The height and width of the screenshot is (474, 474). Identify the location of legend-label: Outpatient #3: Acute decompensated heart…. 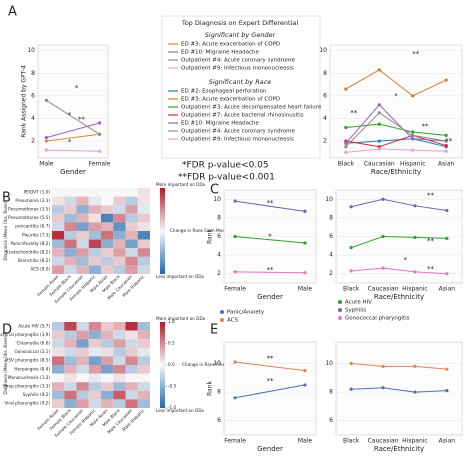
(251, 108).